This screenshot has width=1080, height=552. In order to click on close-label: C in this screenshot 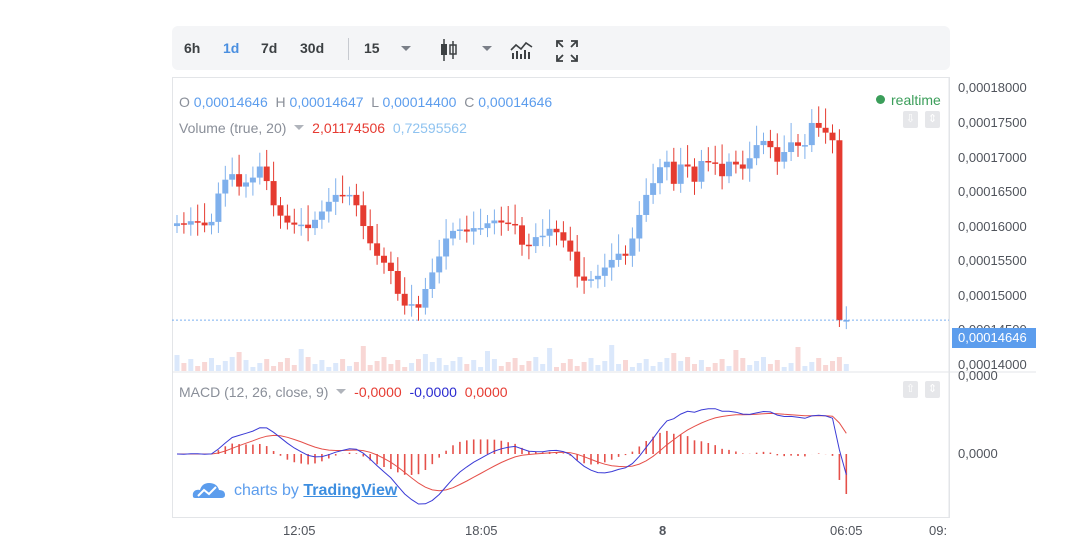, I will do `click(469, 102)`.